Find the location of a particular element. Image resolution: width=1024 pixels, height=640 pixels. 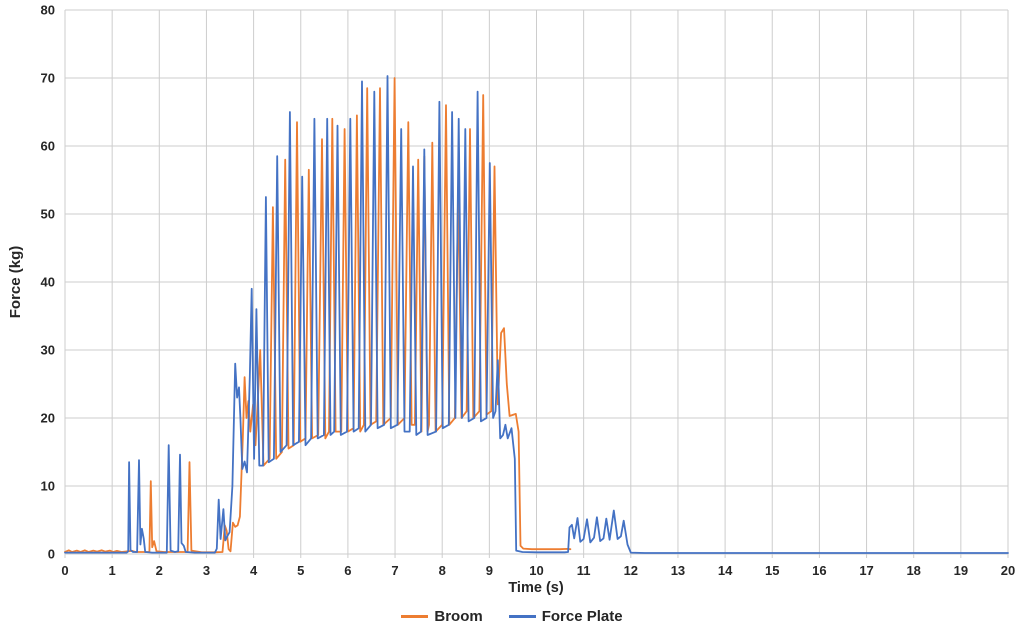

legend-item-broom: Broom is located at coordinates (442, 616).